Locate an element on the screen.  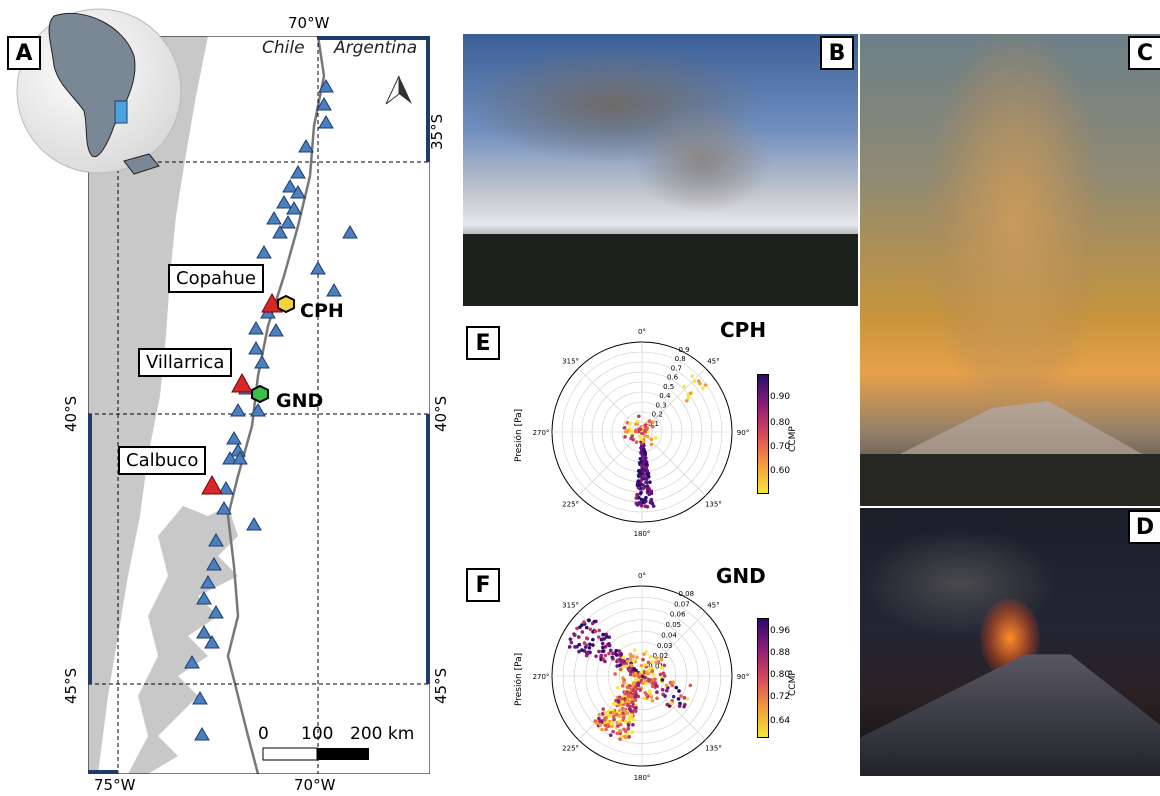
polar-radius-label: 0.05 is located at coordinates (674, 625).